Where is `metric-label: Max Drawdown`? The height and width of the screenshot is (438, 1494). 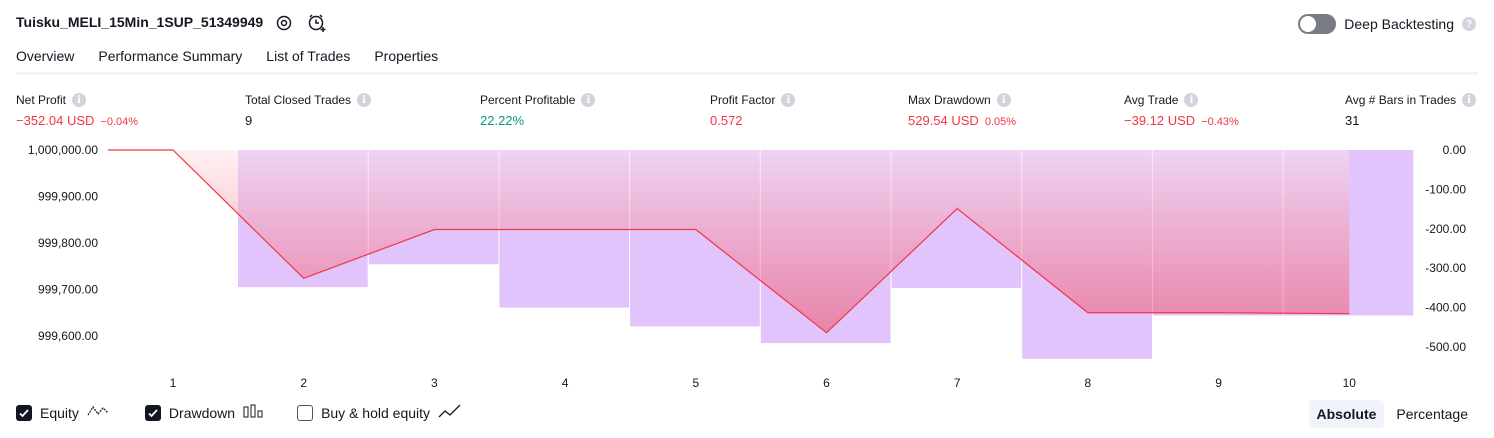
metric-label: Max Drawdown is located at coordinates (949, 100).